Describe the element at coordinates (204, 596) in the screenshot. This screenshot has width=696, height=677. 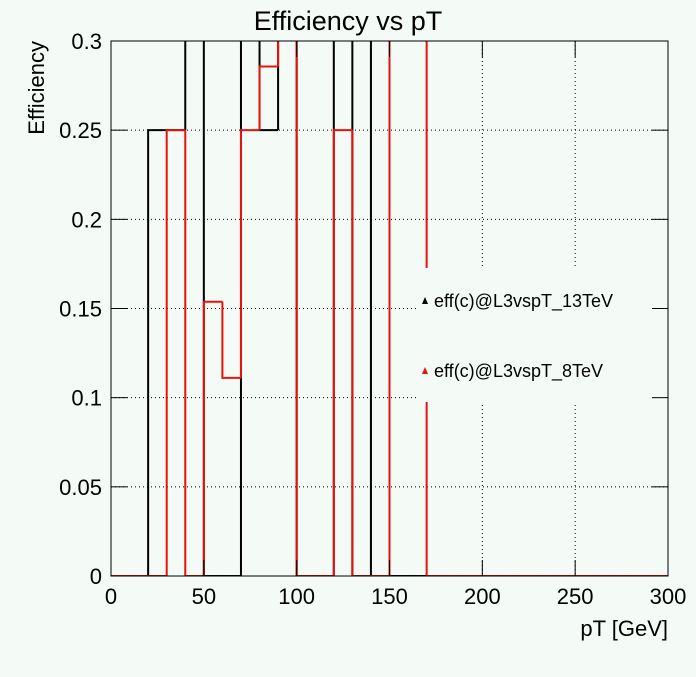
I see `x-tick-label: 50` at that location.